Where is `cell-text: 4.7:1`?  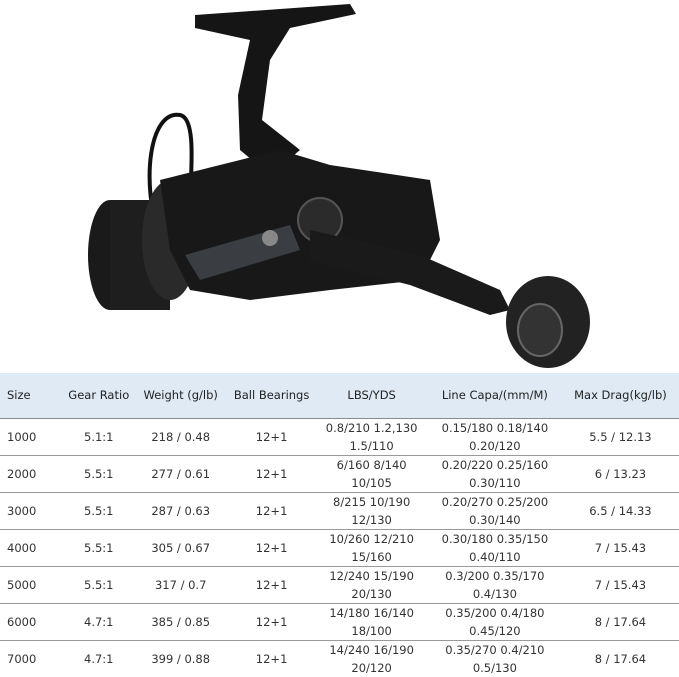 cell-text: 4.7:1 is located at coordinates (99, 658).